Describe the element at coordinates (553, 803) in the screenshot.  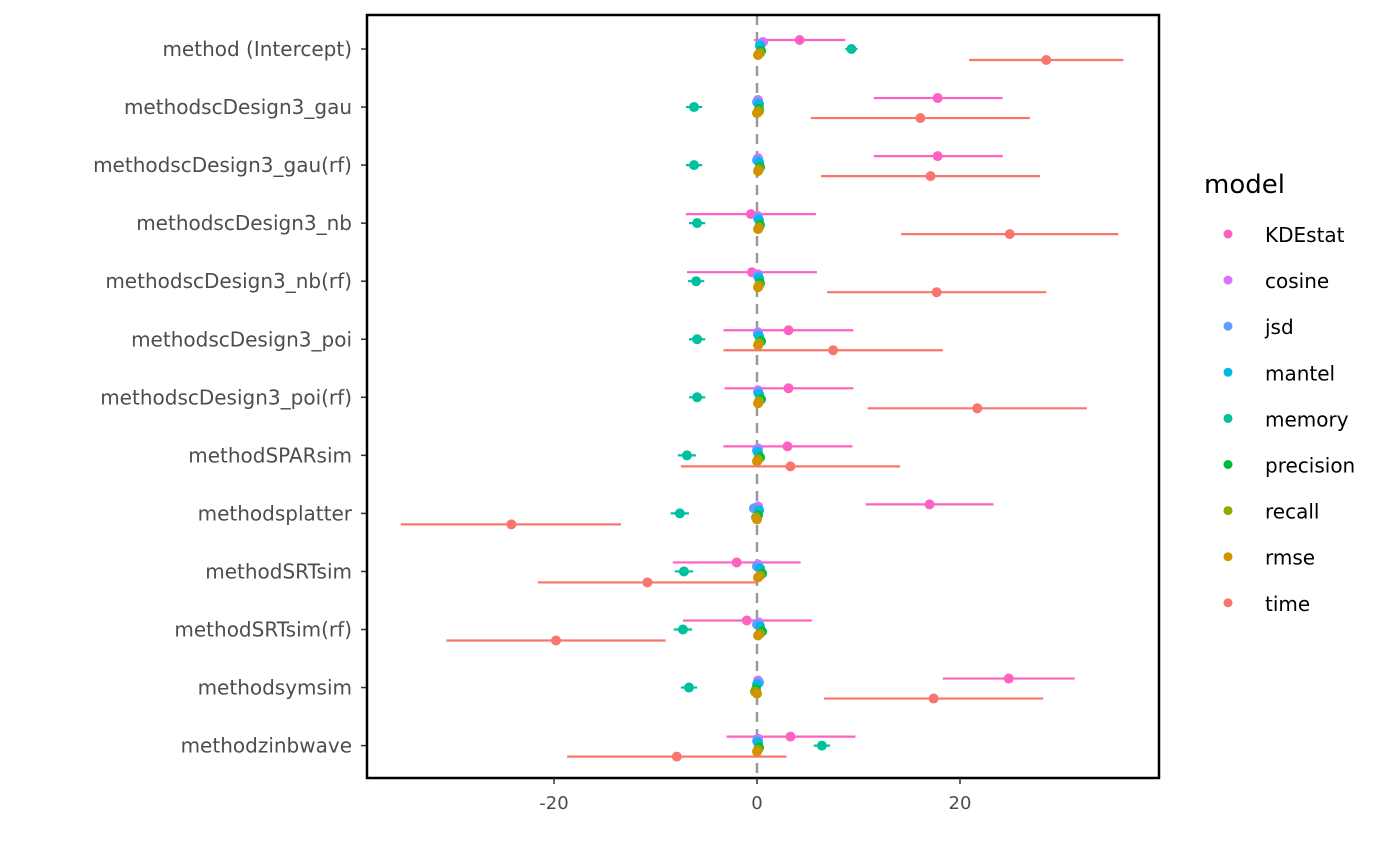
I see `x-tick-label: -20` at that location.